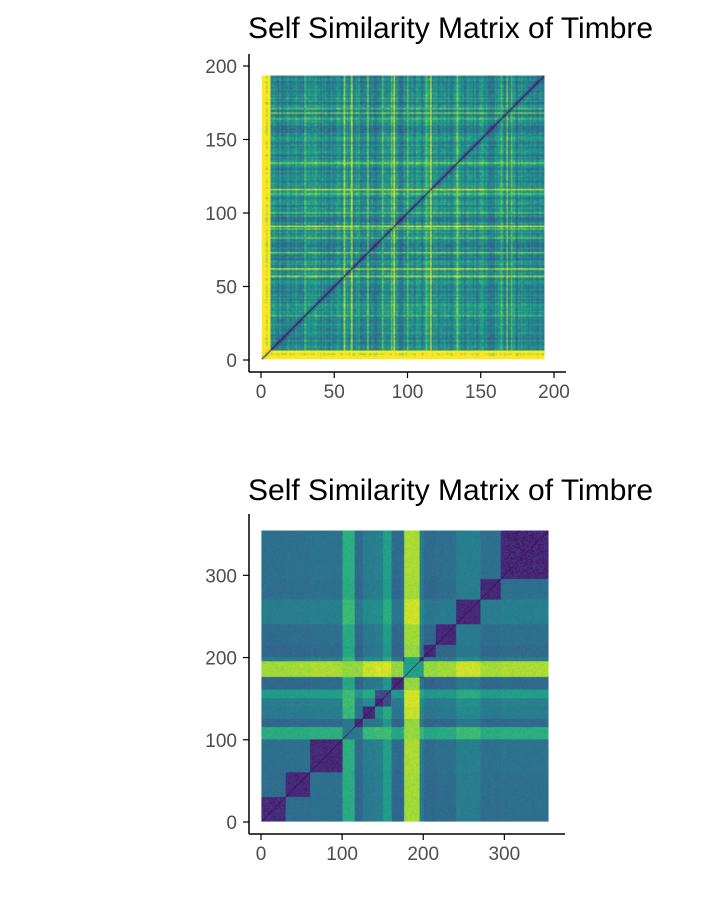 The width and height of the screenshot is (720, 921). Describe the element at coordinates (504, 854) in the screenshot. I see `x-tick-label: 300` at that location.